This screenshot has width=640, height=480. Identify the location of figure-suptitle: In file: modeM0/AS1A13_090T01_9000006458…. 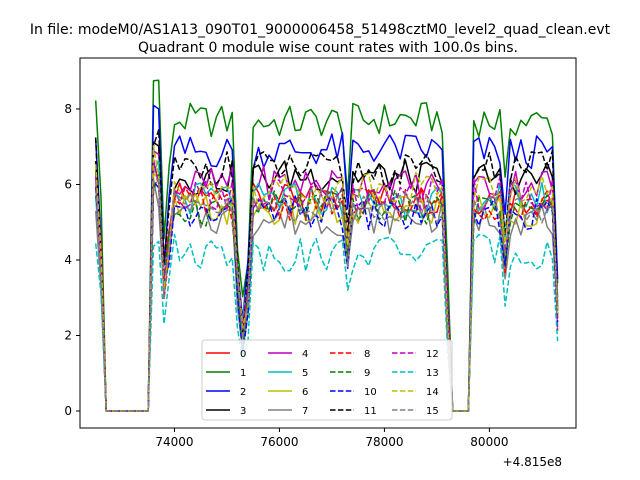
(320, 30).